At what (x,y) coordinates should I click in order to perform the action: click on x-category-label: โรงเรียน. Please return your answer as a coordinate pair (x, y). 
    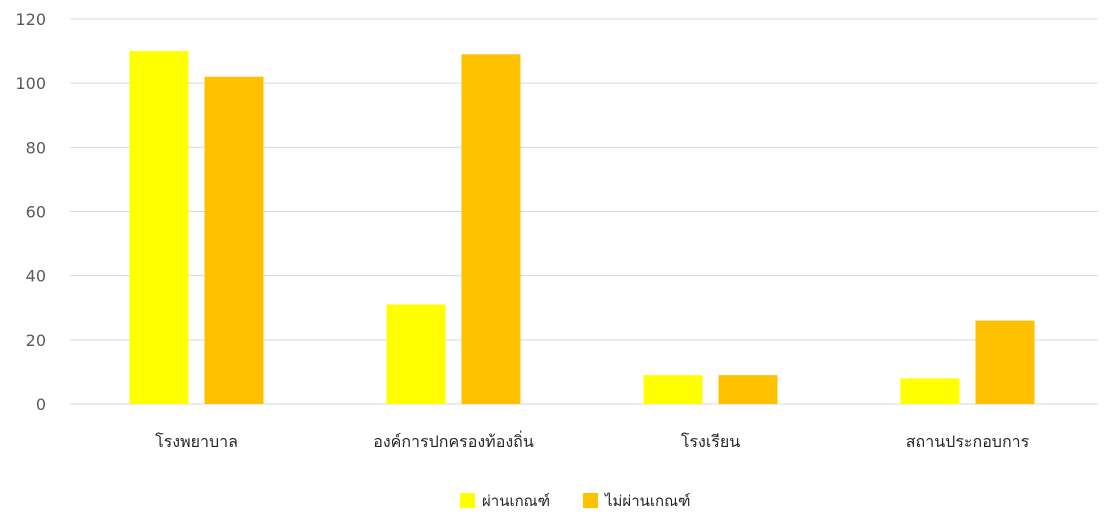
    Looking at the image, I should click on (710, 441).